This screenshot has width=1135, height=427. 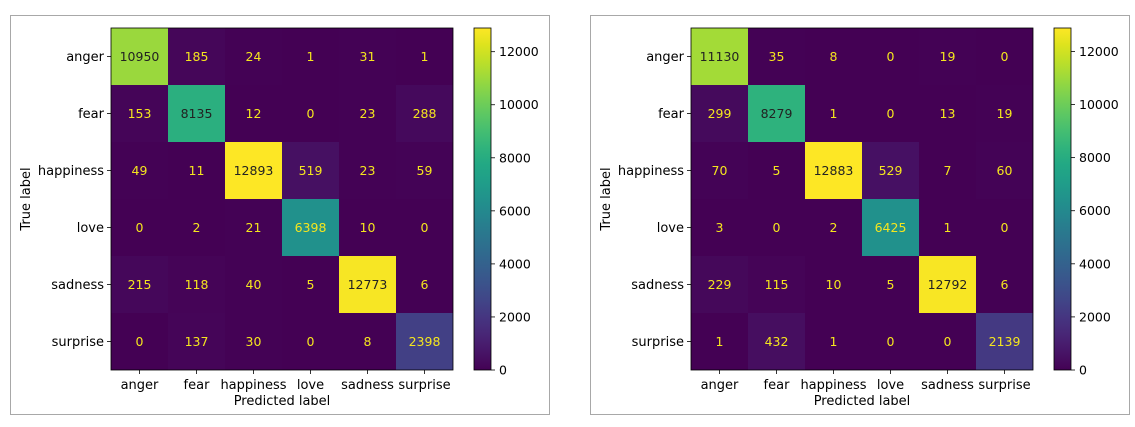 I want to click on cell-value-label: 5, so click(x=777, y=170).